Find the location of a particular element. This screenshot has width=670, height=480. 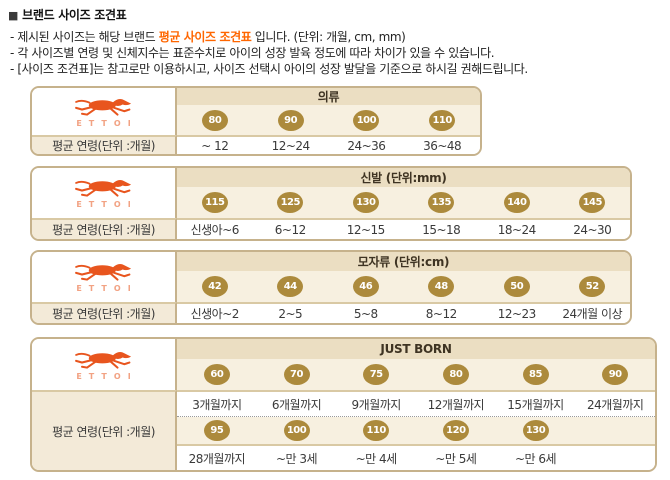

page-title: ■ 브랜드 사이즈 조견표 is located at coordinates (335, 14).